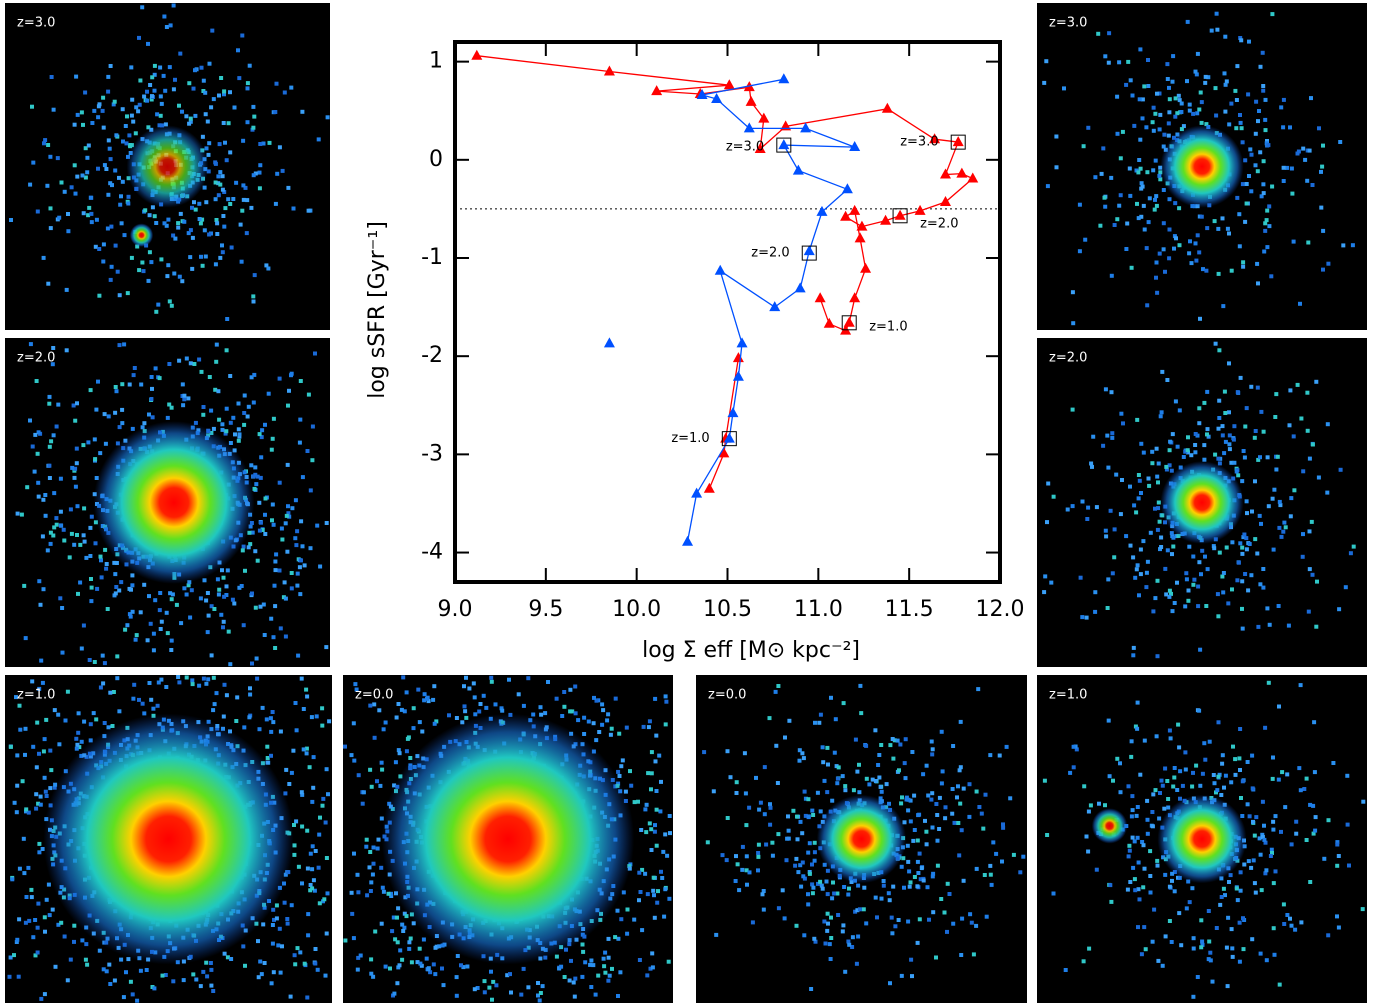 The height and width of the screenshot is (1005, 1385). I want to click on image-panel: z=2.0, so click(167, 502).